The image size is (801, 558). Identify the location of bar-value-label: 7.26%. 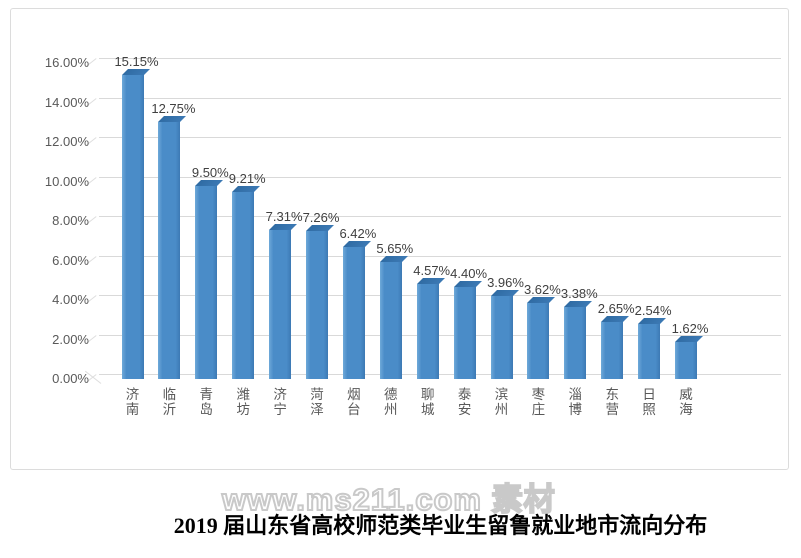
(321, 217).